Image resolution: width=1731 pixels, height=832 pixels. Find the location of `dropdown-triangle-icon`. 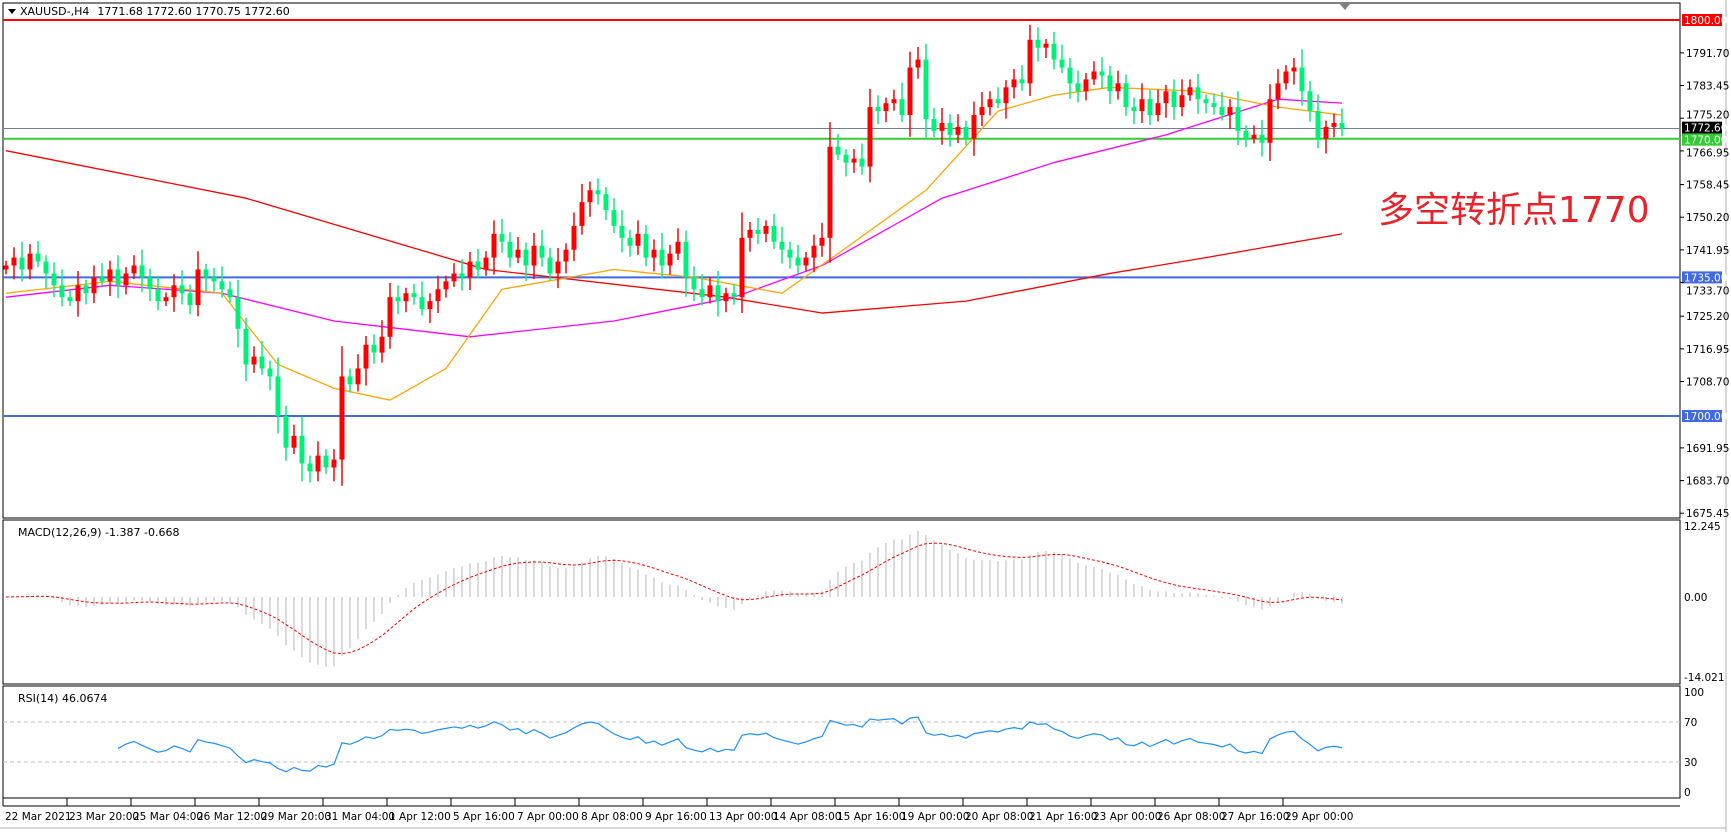

dropdown-triangle-icon is located at coordinates (12, 11).